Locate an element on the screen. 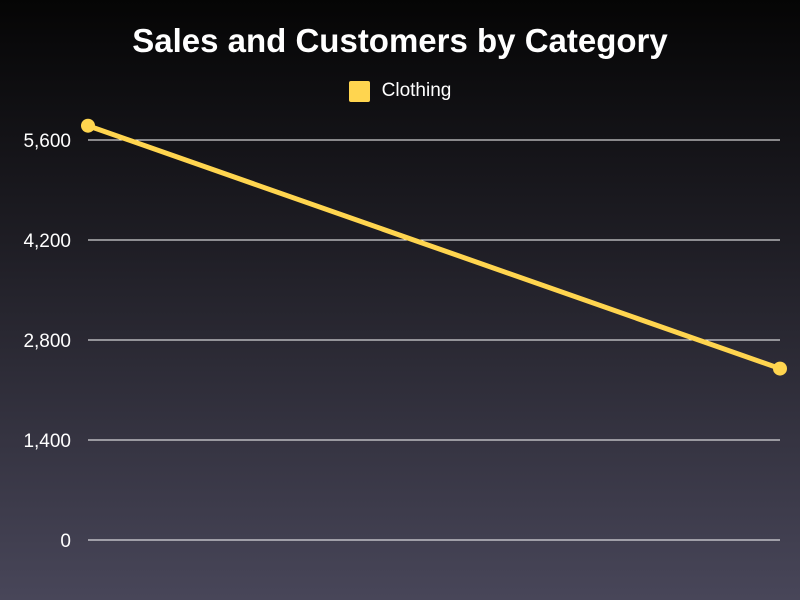  y-axis-ticks: 0 1,400 2,800 4,200 5,600 is located at coordinates (47, 341).